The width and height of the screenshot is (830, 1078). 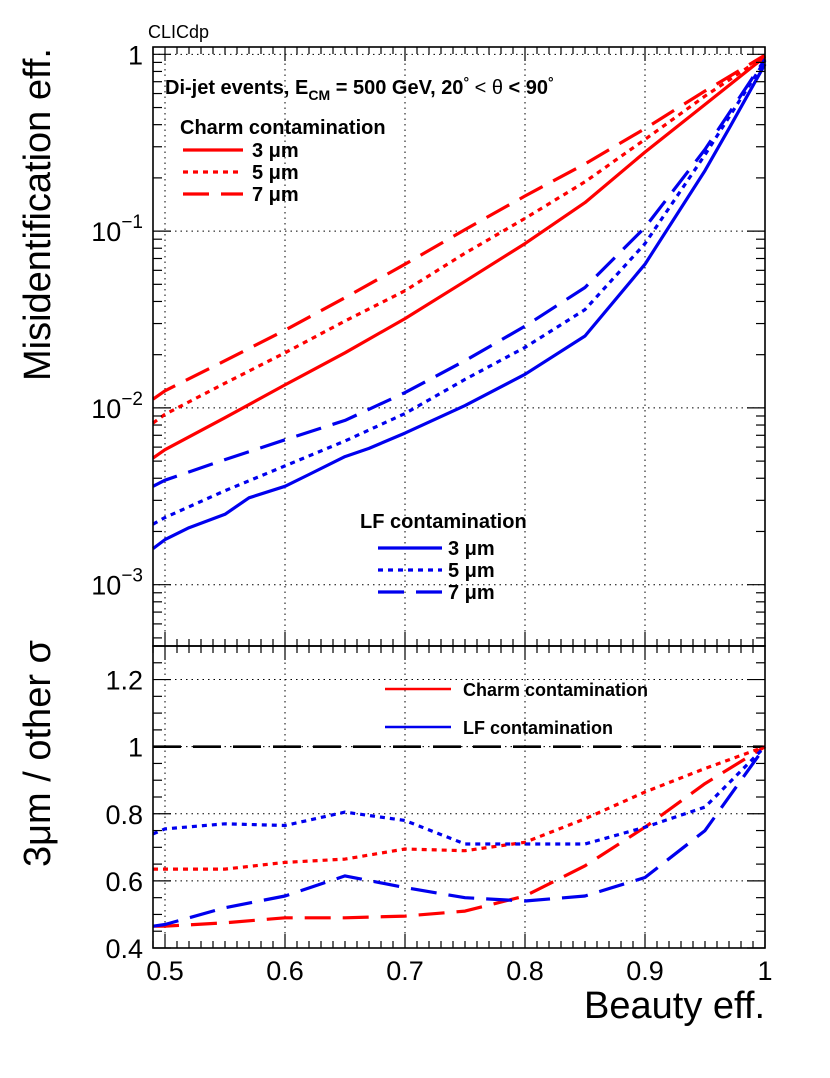 What do you see at coordinates (124, 815) in the screenshot?
I see `bottom-y-tick-label-2: 0.8` at bounding box center [124, 815].